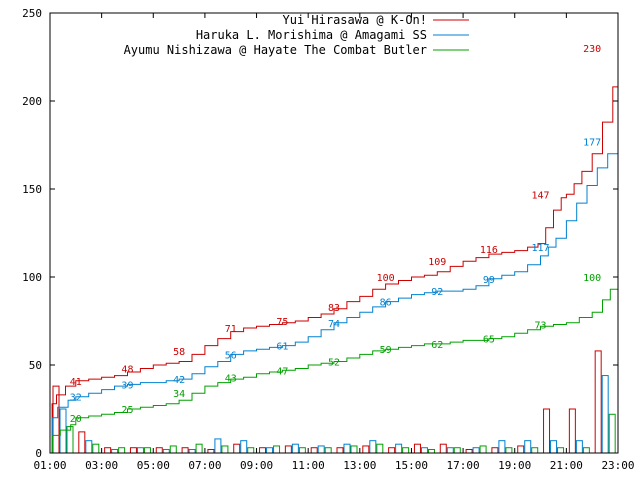 This screenshot has height=480, width=640. I want to click on data-label-1-10: 147, so click(541, 195).